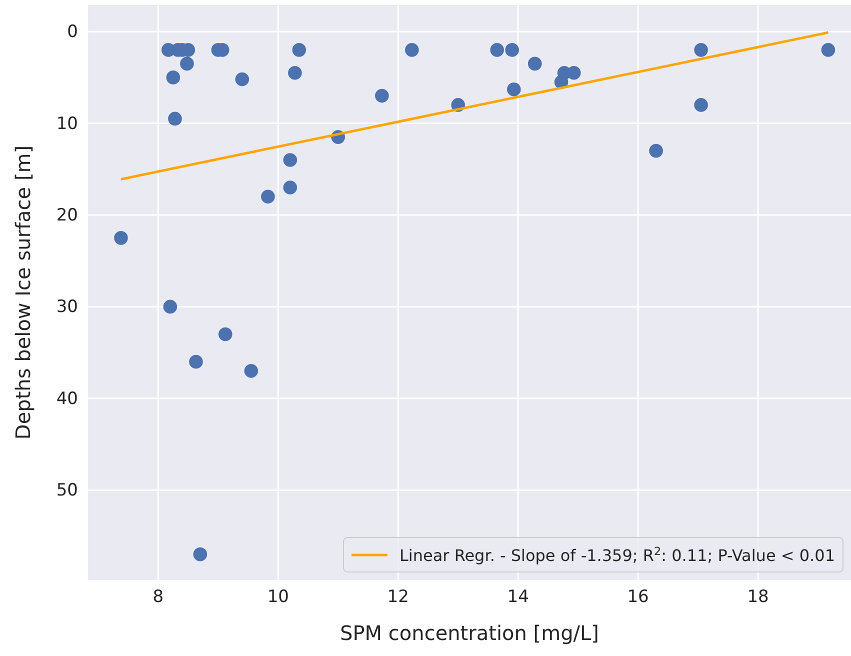  What do you see at coordinates (23, 292) in the screenshot?
I see `y-axis-title: Depths below Ice surface [m]` at bounding box center [23, 292].